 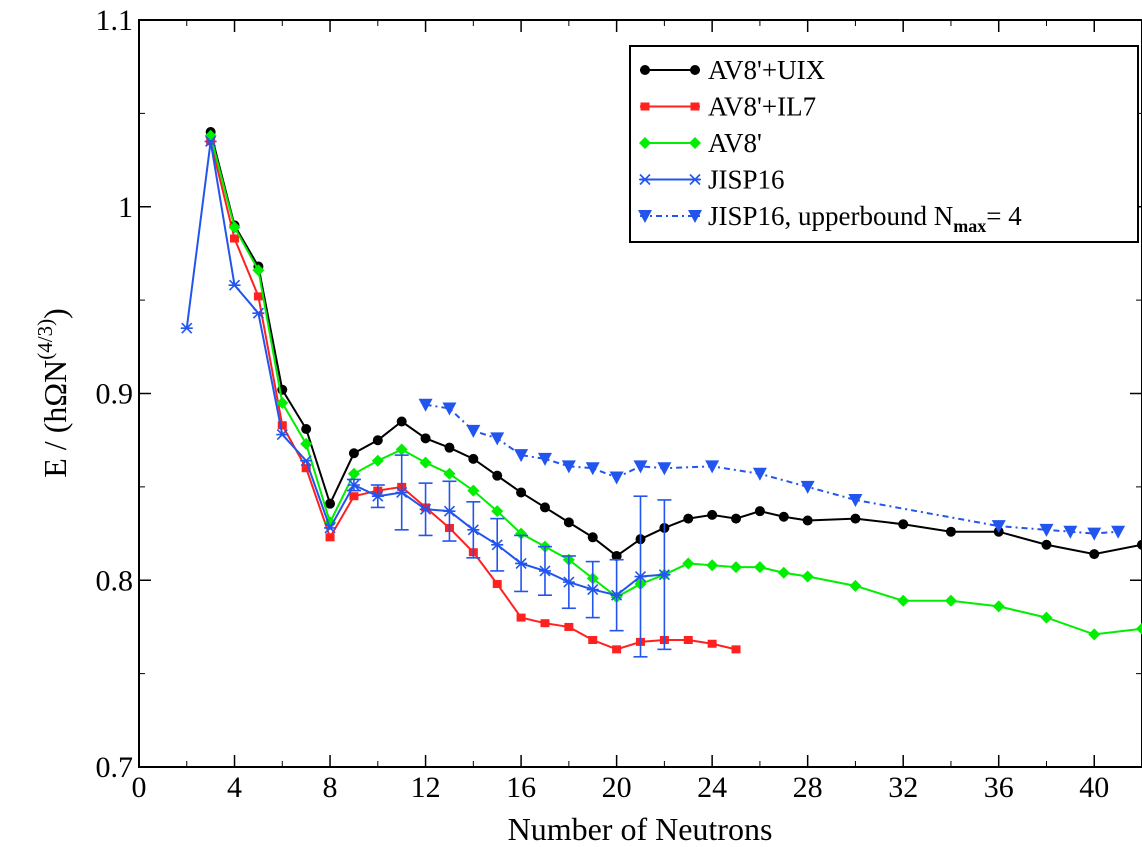 I want to click on x-tick-label: 4, so click(x=234, y=787).